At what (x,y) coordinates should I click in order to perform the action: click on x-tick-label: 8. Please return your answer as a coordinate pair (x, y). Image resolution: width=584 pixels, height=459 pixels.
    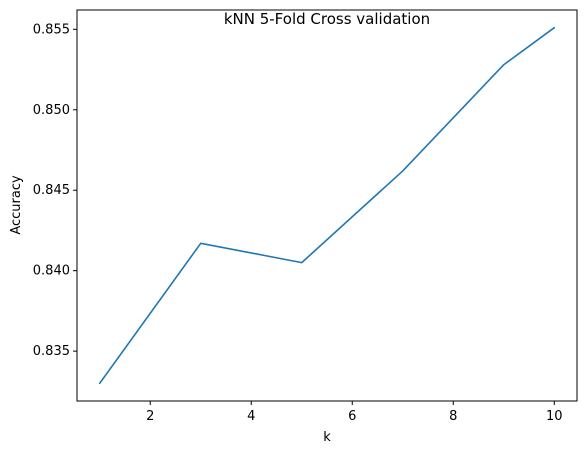
    Looking at the image, I should click on (453, 416).